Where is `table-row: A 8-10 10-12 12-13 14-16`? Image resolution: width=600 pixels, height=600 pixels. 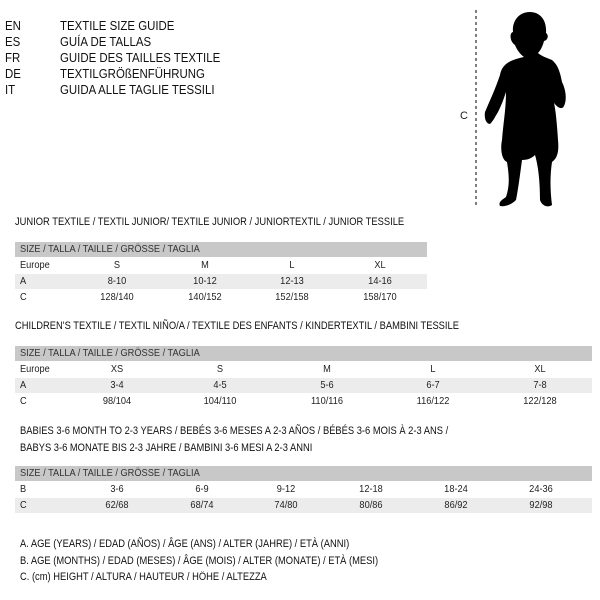
table-row: A 8-10 10-12 12-13 14-16 is located at coordinates (221, 281).